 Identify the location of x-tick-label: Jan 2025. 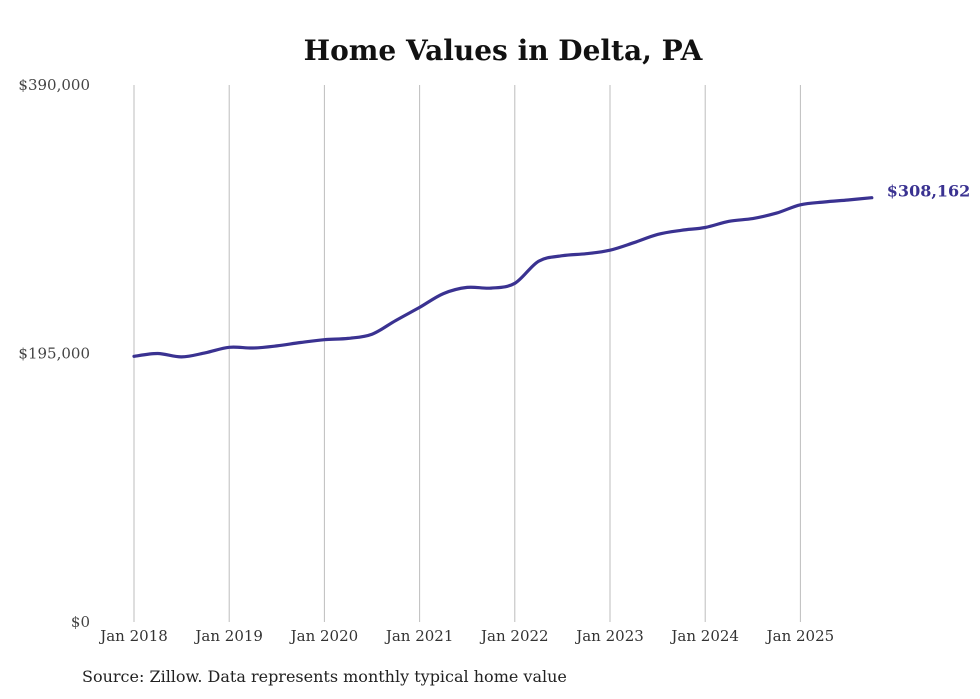
(800, 636).